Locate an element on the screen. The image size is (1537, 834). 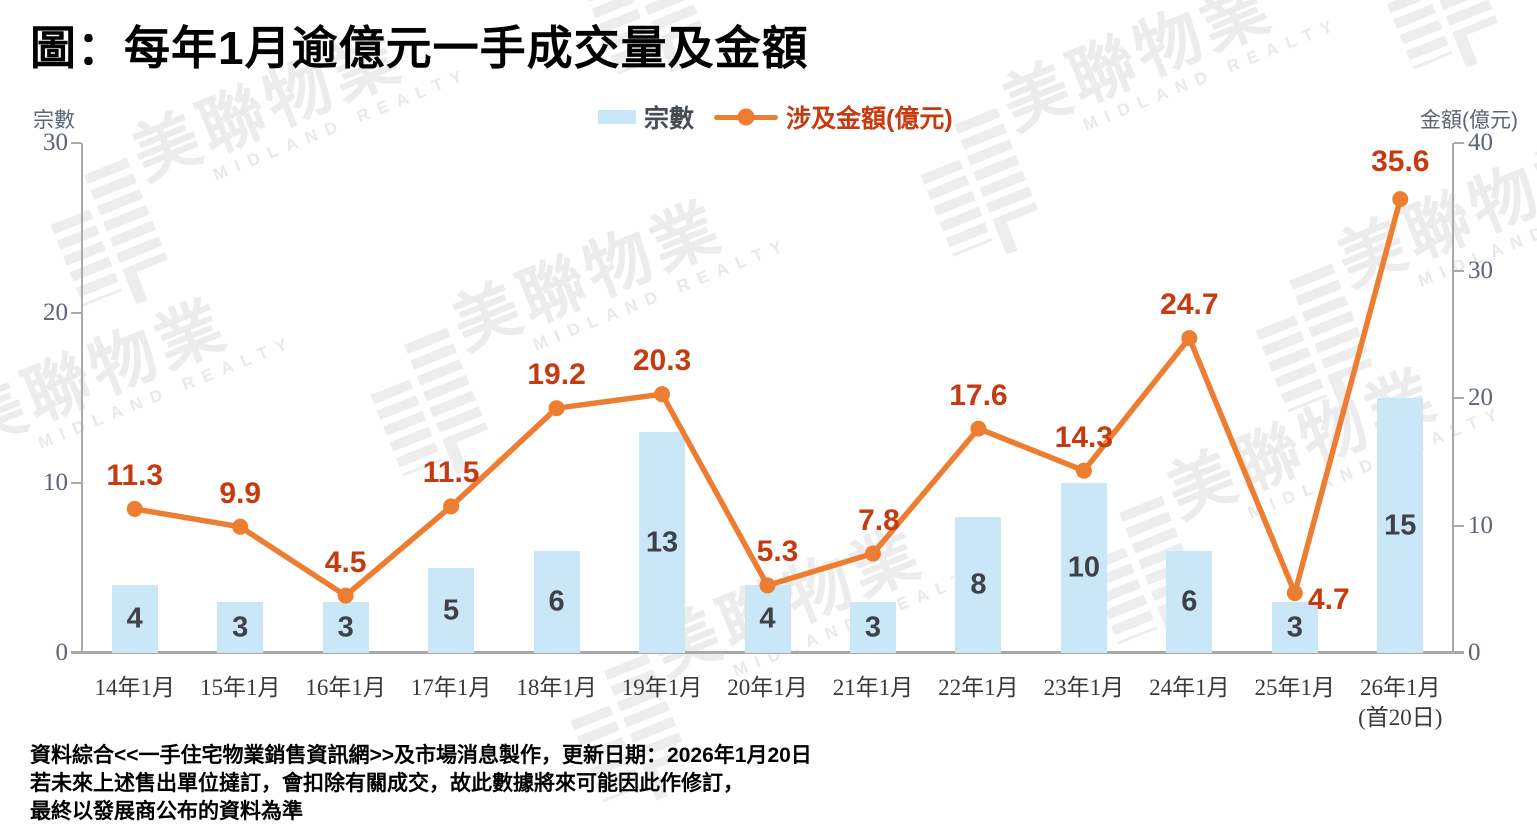
y-tick-label-right: 10 is located at coordinates (1480, 525).